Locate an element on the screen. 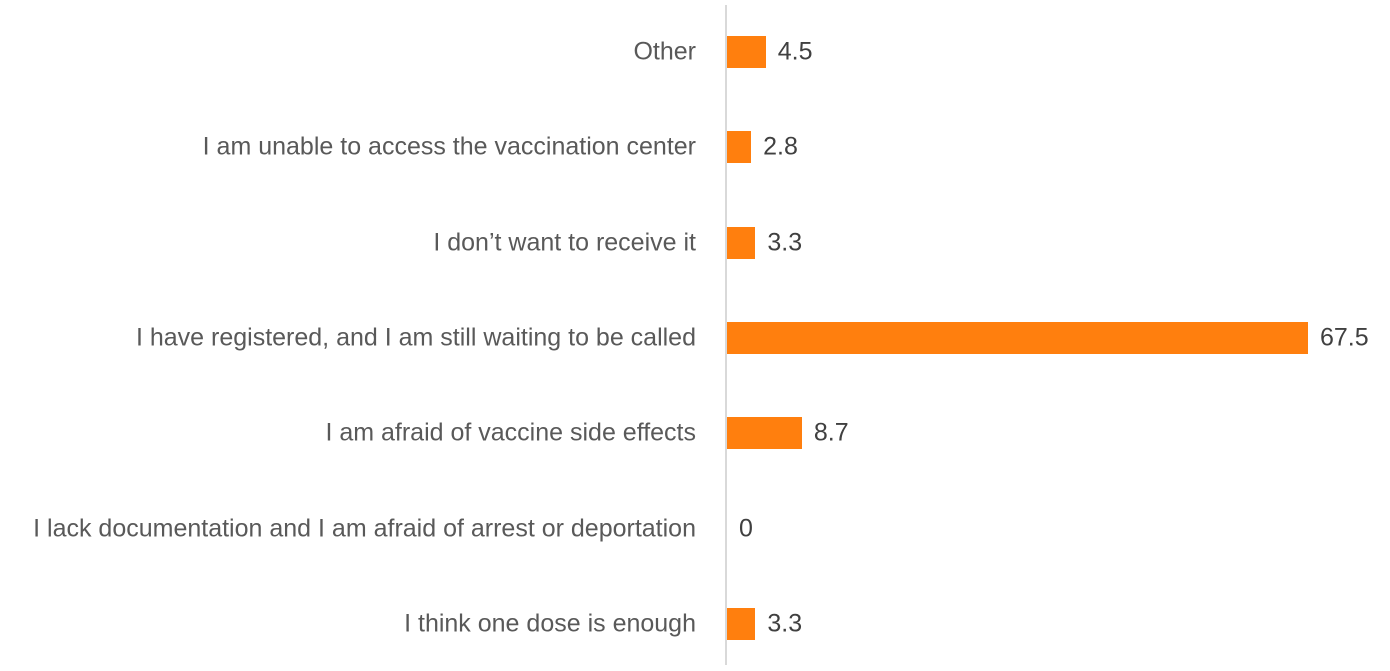  value-label: 67.5 is located at coordinates (1344, 337).